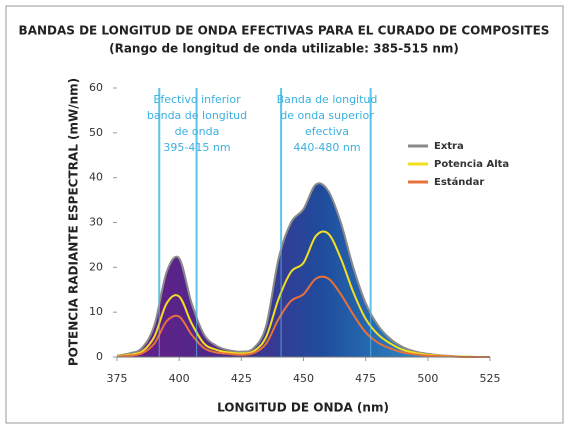 This screenshot has width=569, height=429. What do you see at coordinates (117, 378) in the screenshot?
I see `x-tick-label: 375` at bounding box center [117, 378].